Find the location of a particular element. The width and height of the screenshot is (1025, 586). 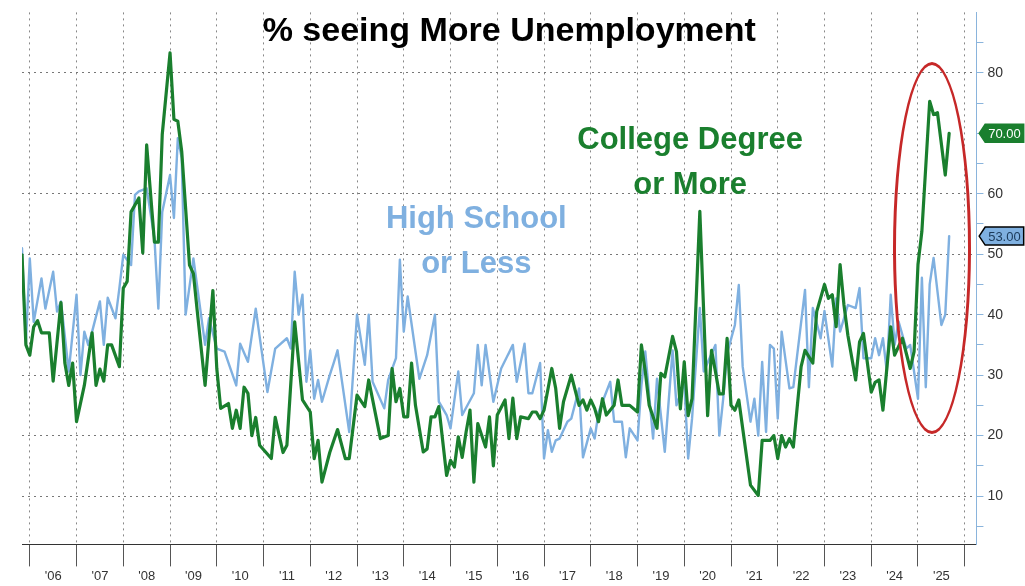

x-tick-label: '11 is located at coordinates (286, 575).